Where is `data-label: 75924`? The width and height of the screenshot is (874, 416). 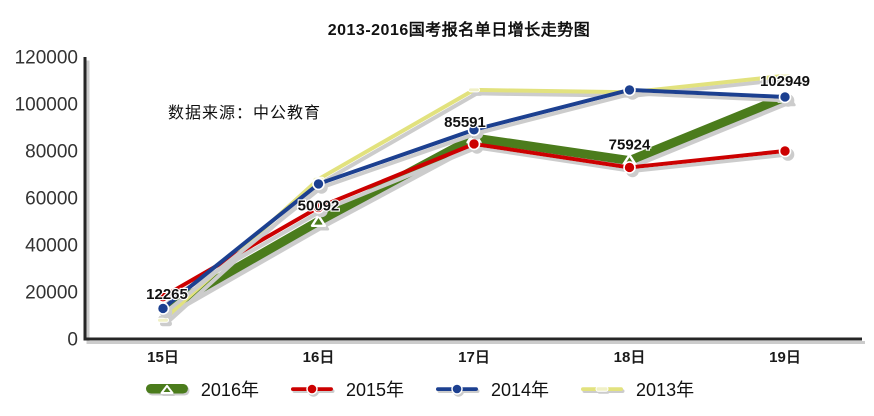
data-label: 75924 is located at coordinates (630, 145).